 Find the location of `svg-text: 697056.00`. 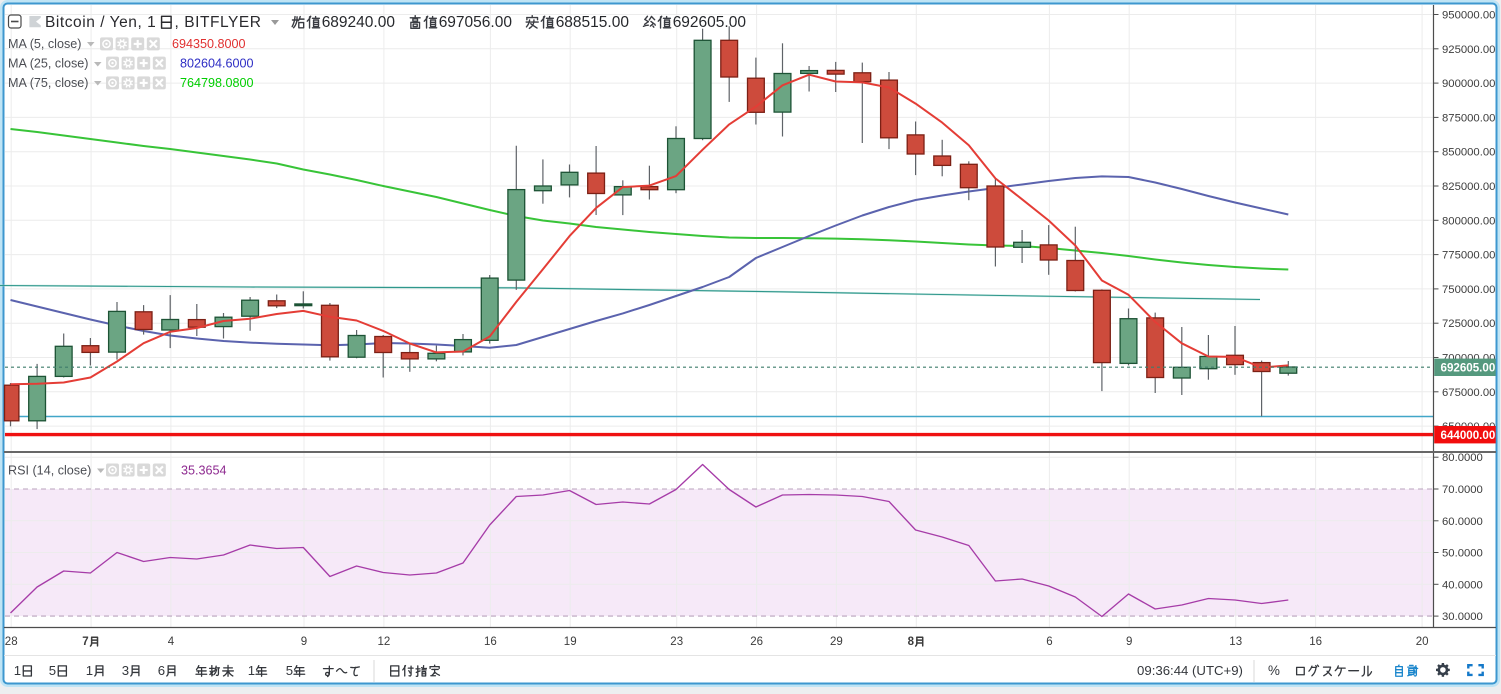

svg-text: 697056.00 is located at coordinates (476, 22).